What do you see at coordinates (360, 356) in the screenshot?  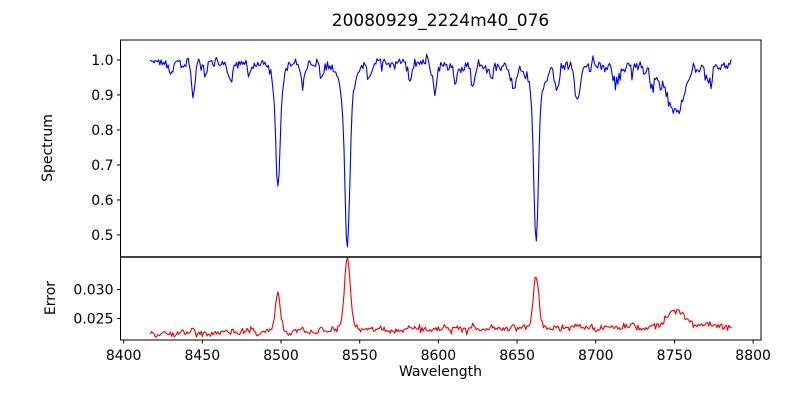 I see `x-tick-label: 8550` at bounding box center [360, 356].